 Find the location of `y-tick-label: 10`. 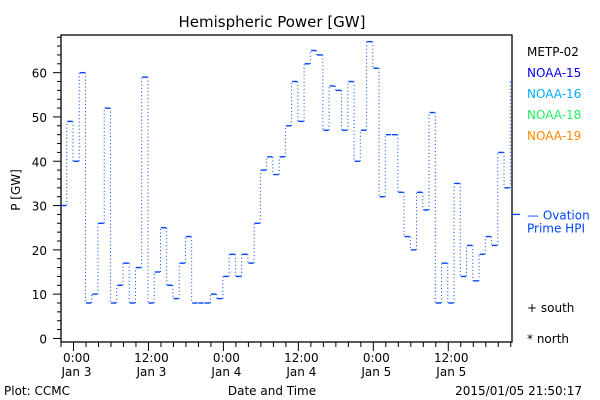

y-tick-label: 10 is located at coordinates (39, 295).